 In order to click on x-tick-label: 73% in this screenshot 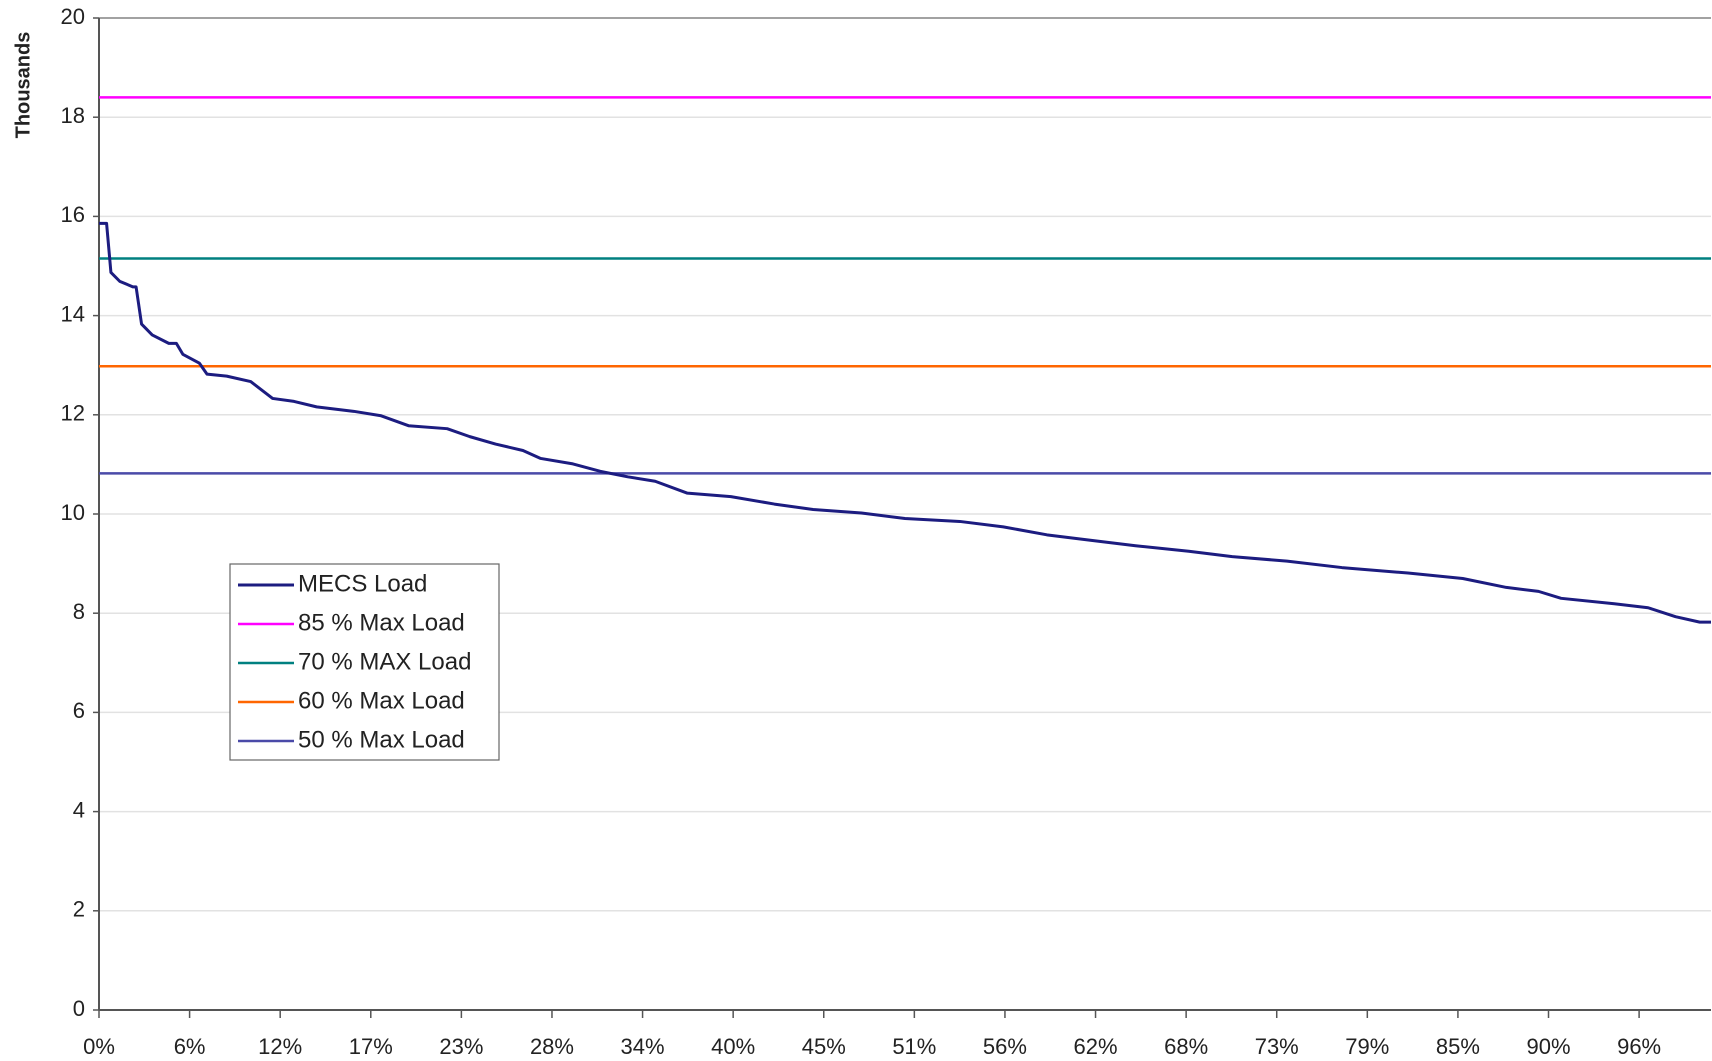, I will do `click(1277, 1046)`.